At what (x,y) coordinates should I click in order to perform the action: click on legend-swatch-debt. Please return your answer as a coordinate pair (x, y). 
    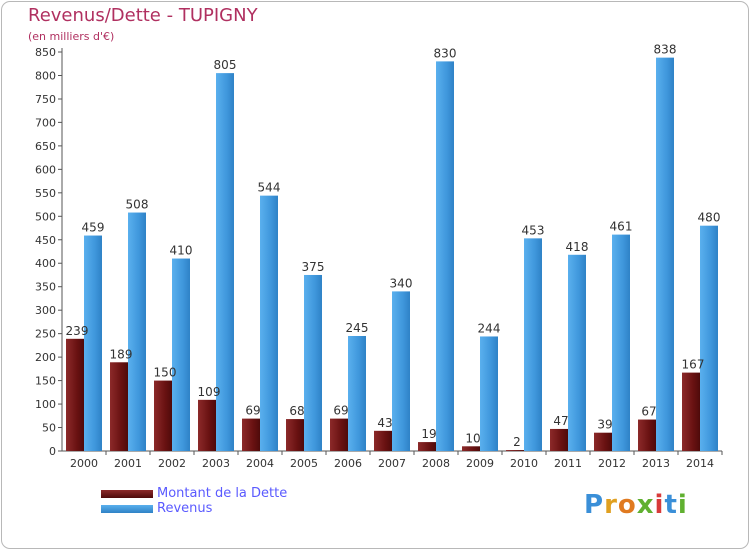
    Looking at the image, I should click on (127, 494).